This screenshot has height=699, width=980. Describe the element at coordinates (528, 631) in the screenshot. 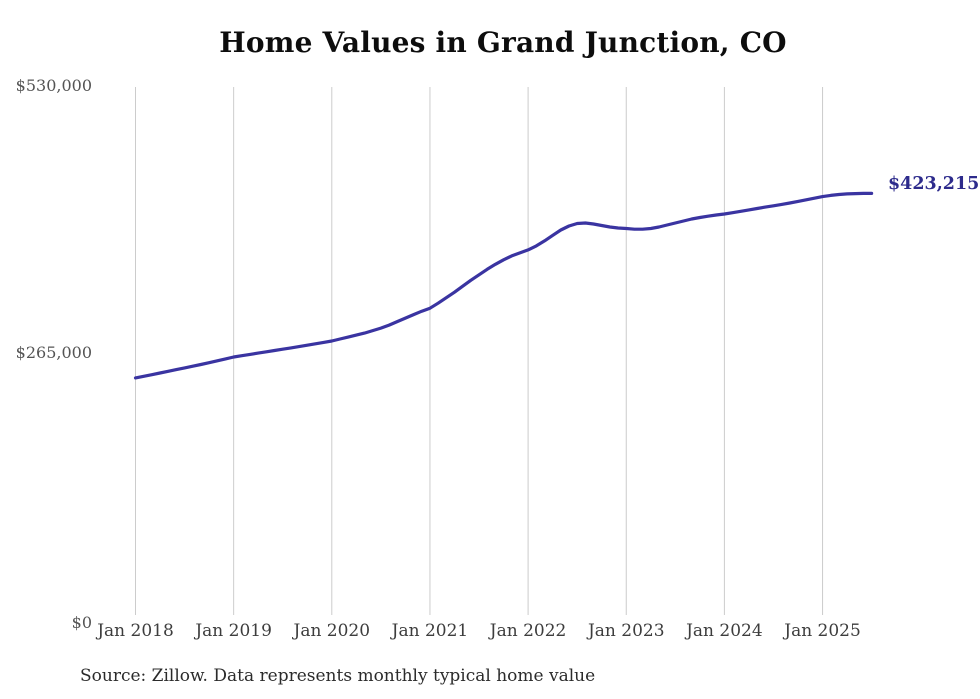

I see `x-axis-tick-jan-2022: Jan 2022` at that location.